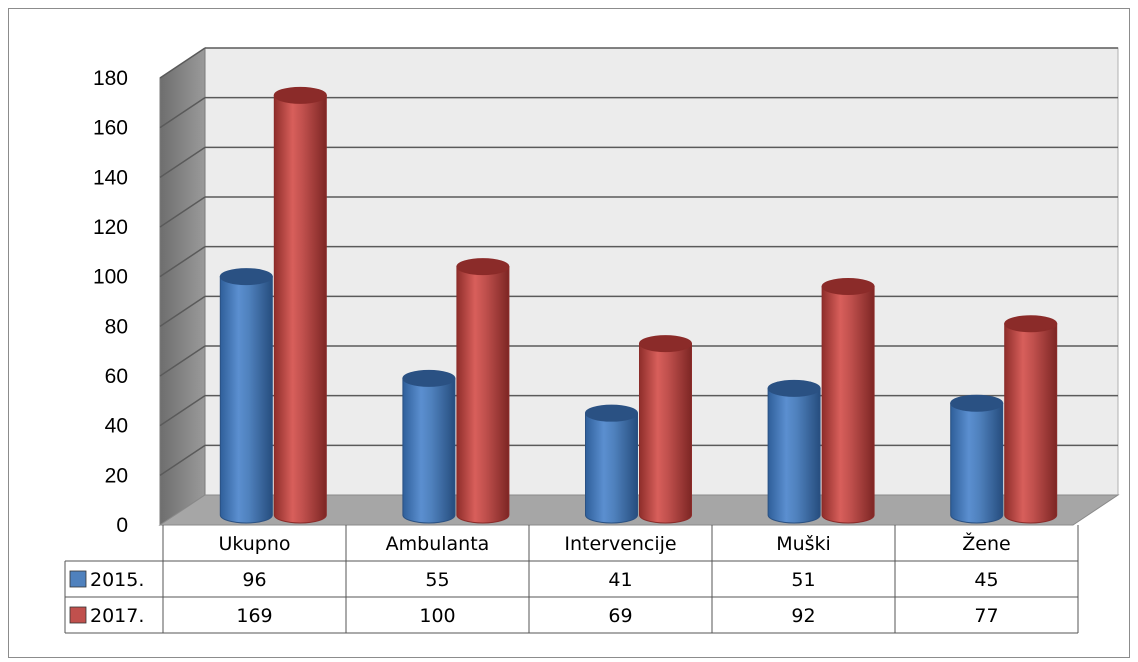 Image resolution: width=1138 pixels, height=662 pixels. What do you see at coordinates (803, 544) in the screenshot?
I see `category-label: Muški` at bounding box center [803, 544].